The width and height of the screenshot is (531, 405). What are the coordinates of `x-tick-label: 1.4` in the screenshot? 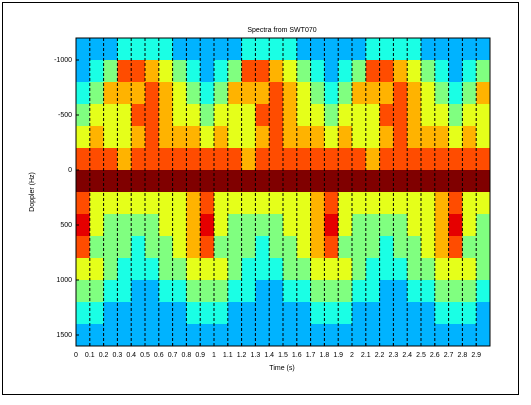 It's located at (269, 355).